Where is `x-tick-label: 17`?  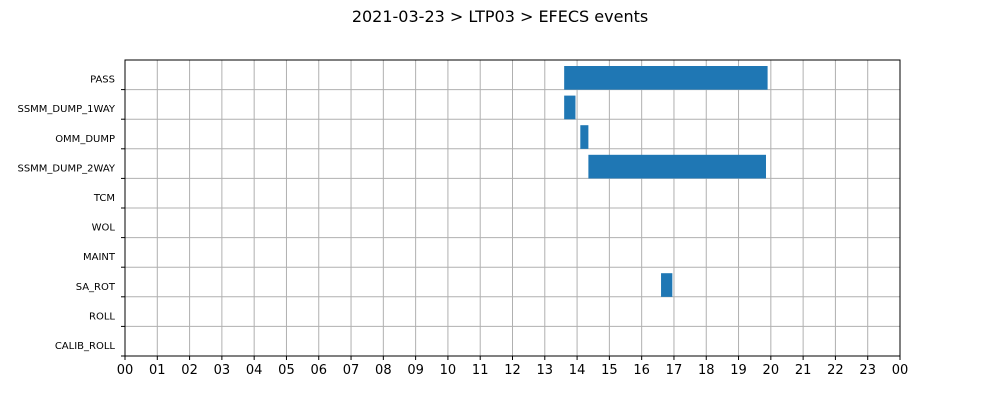
x-tick-label: 17 is located at coordinates (674, 370).